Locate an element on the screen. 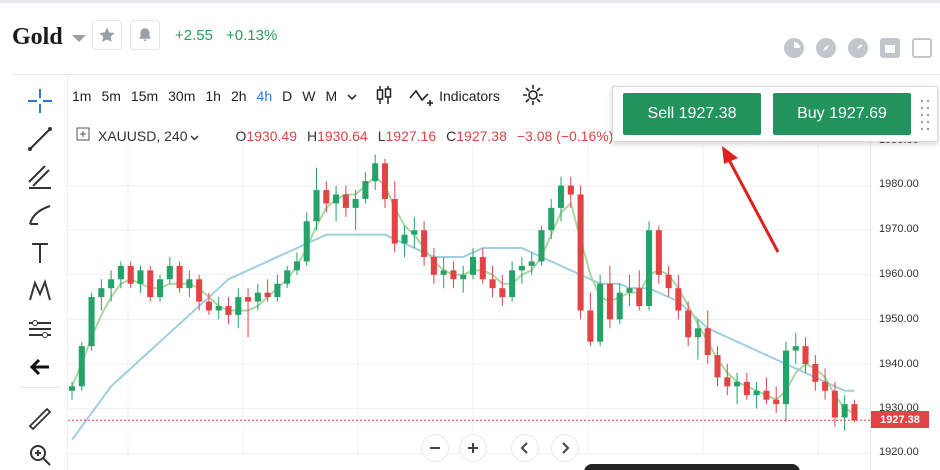 The height and width of the screenshot is (470, 940). timeframe-30m: 30m is located at coordinates (182, 96).